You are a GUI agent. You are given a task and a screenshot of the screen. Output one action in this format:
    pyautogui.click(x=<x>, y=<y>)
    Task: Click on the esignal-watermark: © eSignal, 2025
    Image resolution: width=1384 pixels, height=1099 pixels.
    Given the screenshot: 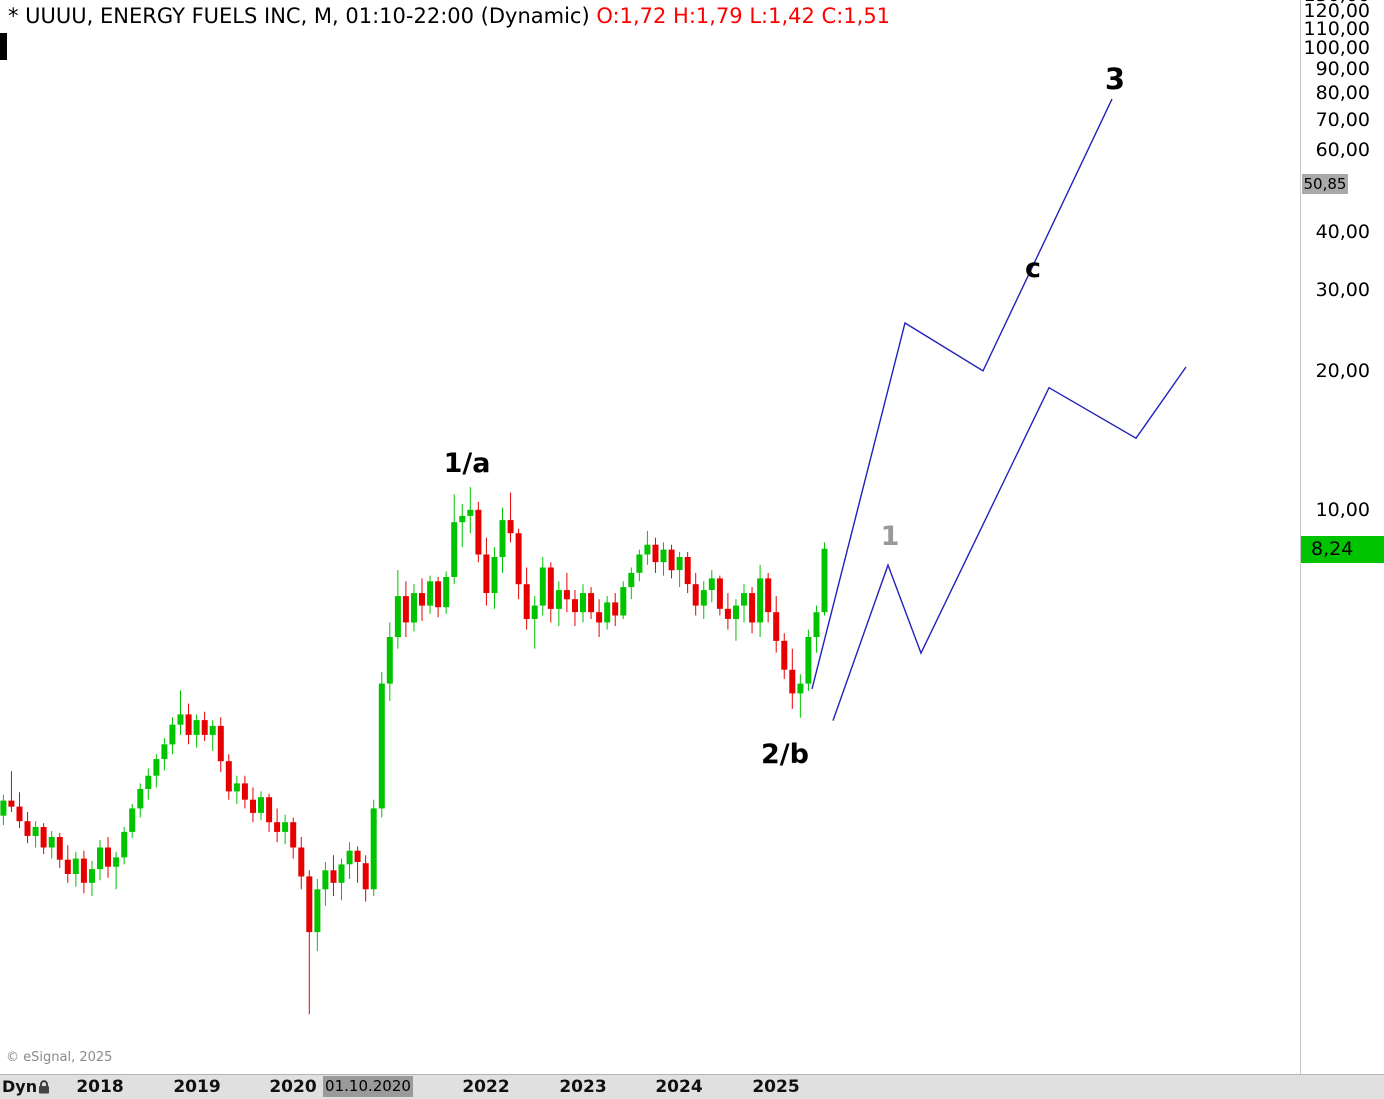 What is the action you would take?
    pyautogui.click(x=59, y=1057)
    